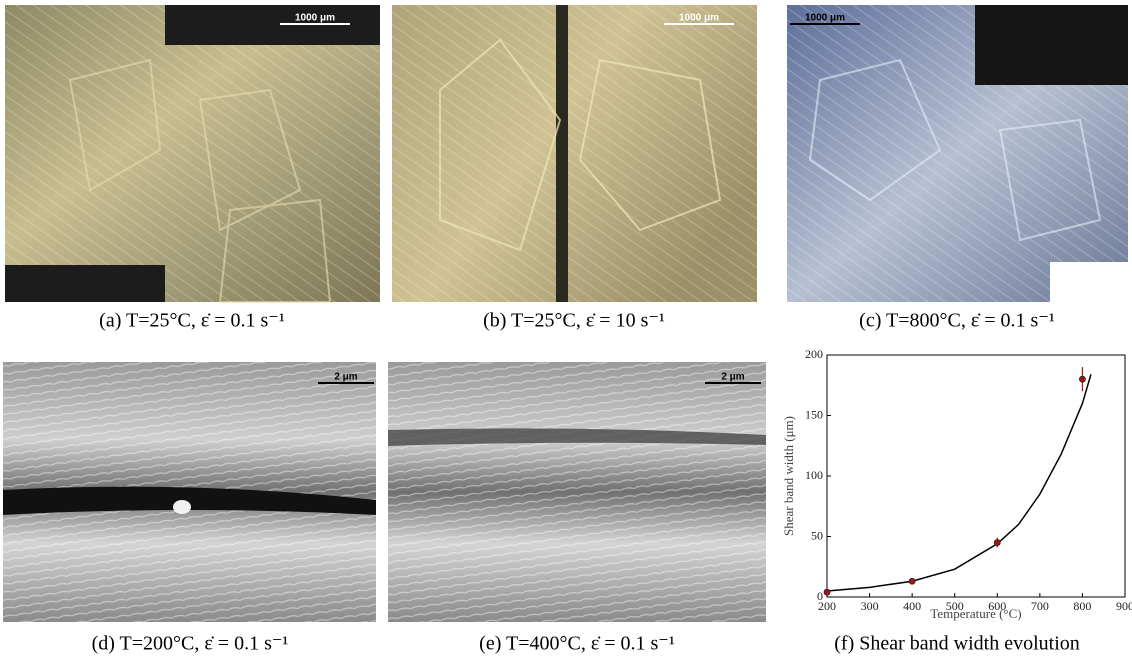  Describe the element at coordinates (820, 596) in the screenshot. I see `y-tick-label: 0` at that location.